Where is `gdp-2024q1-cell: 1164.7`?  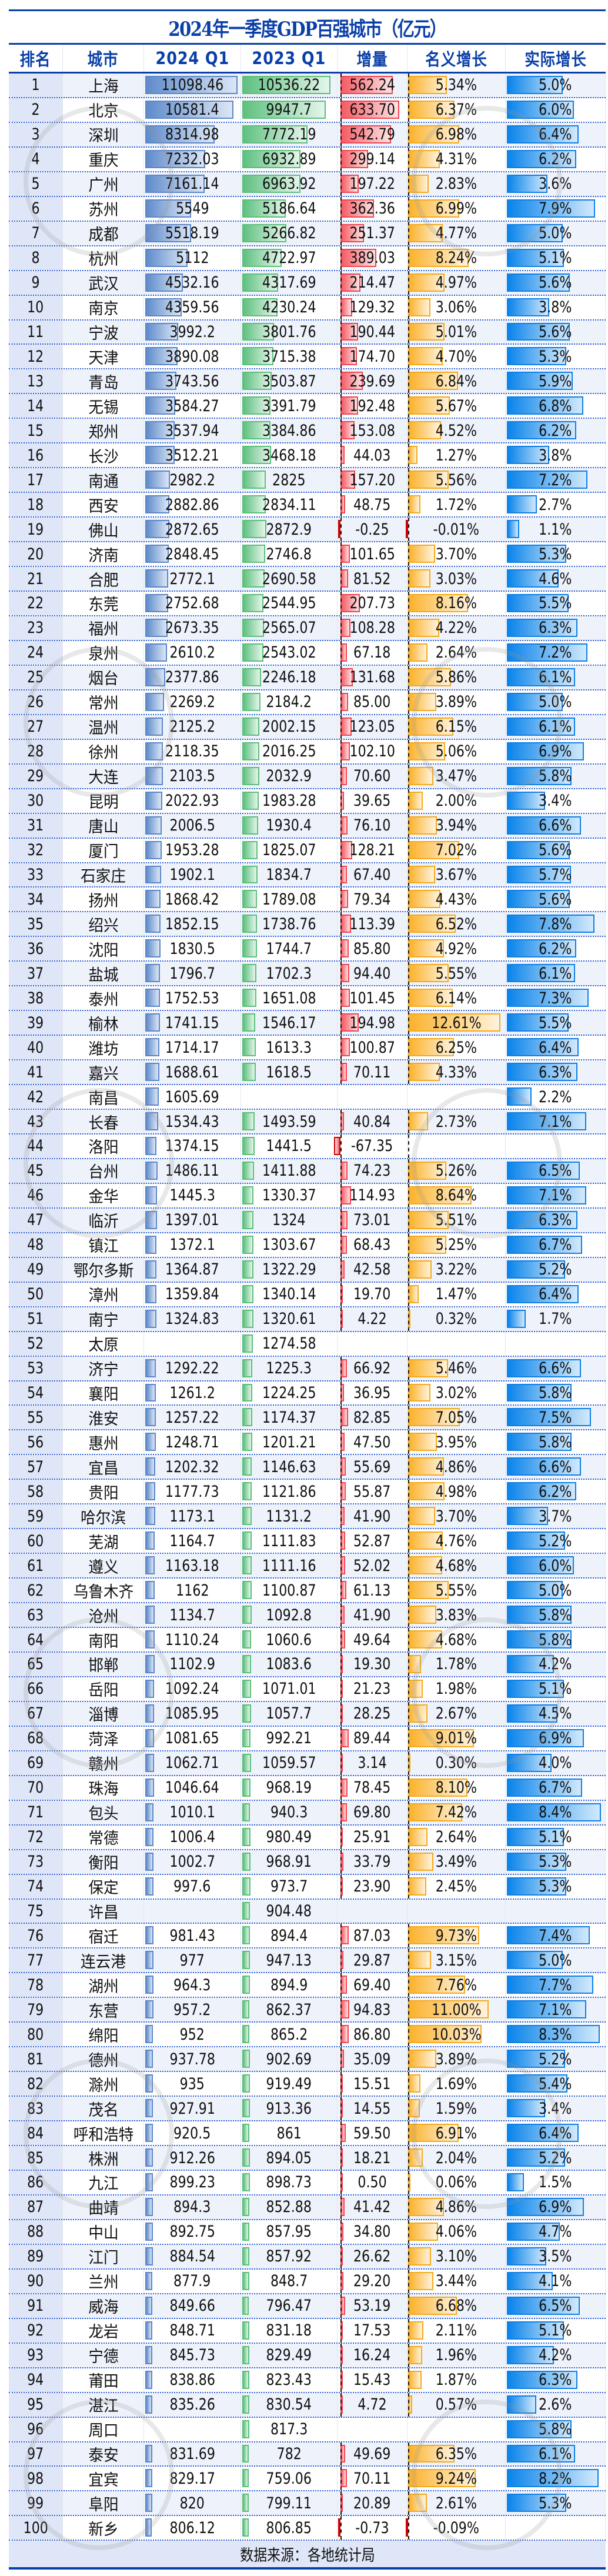 gdp-2024q1-cell: 1164.7 is located at coordinates (192, 1541).